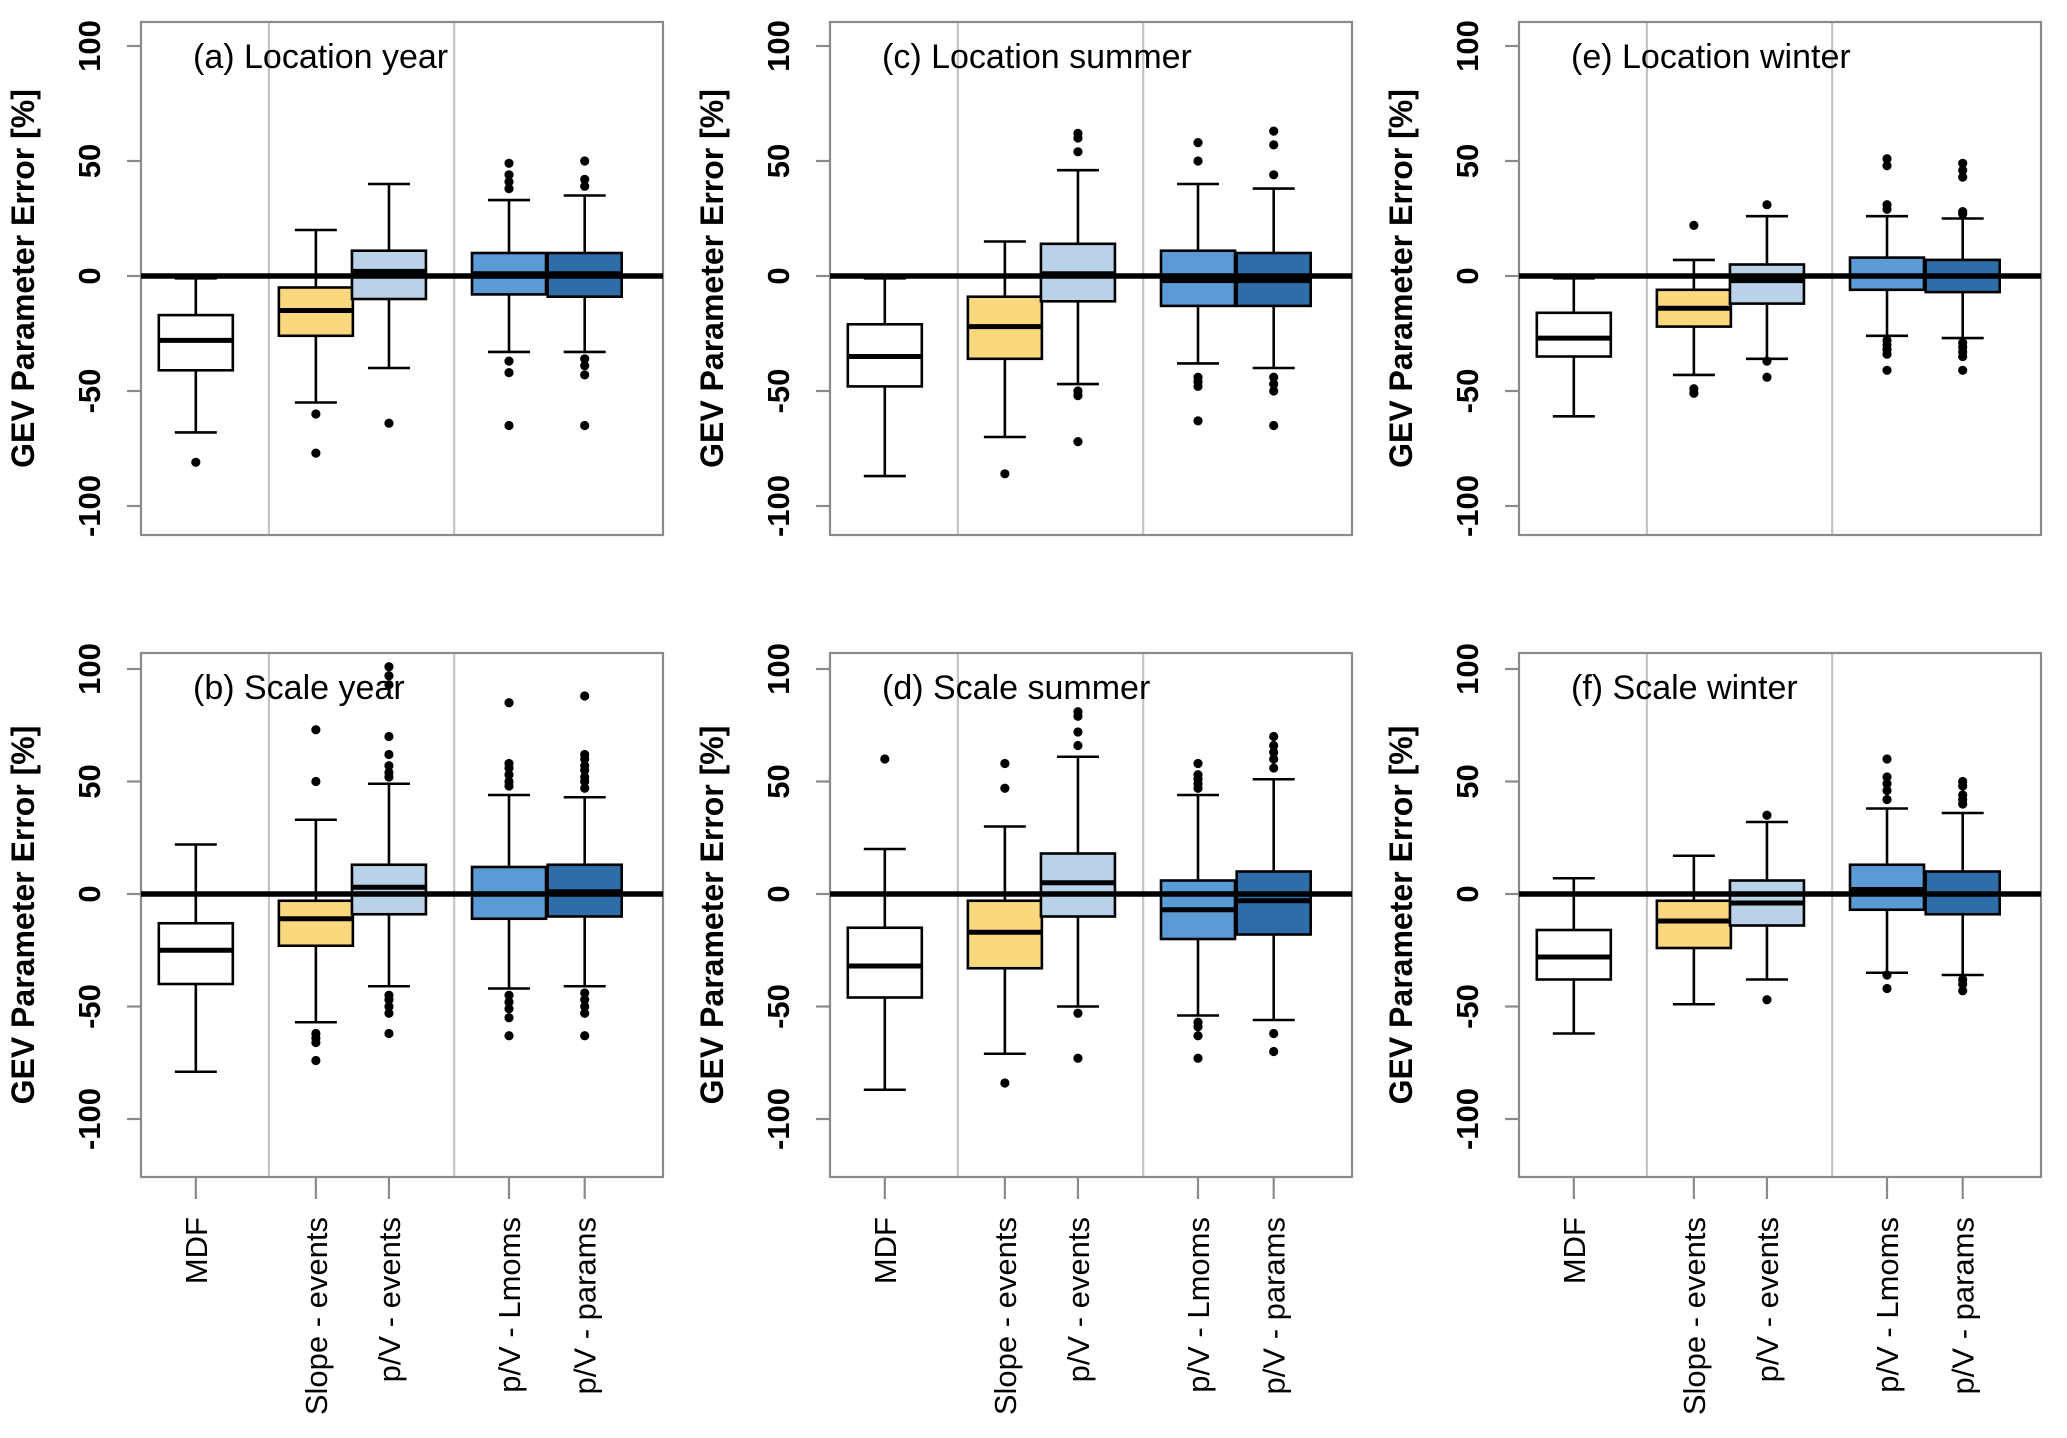 This screenshot has width=2067, height=1438. Describe the element at coordinates (316, 1316) in the screenshot. I see `x-category-label: Slope - events` at that location.